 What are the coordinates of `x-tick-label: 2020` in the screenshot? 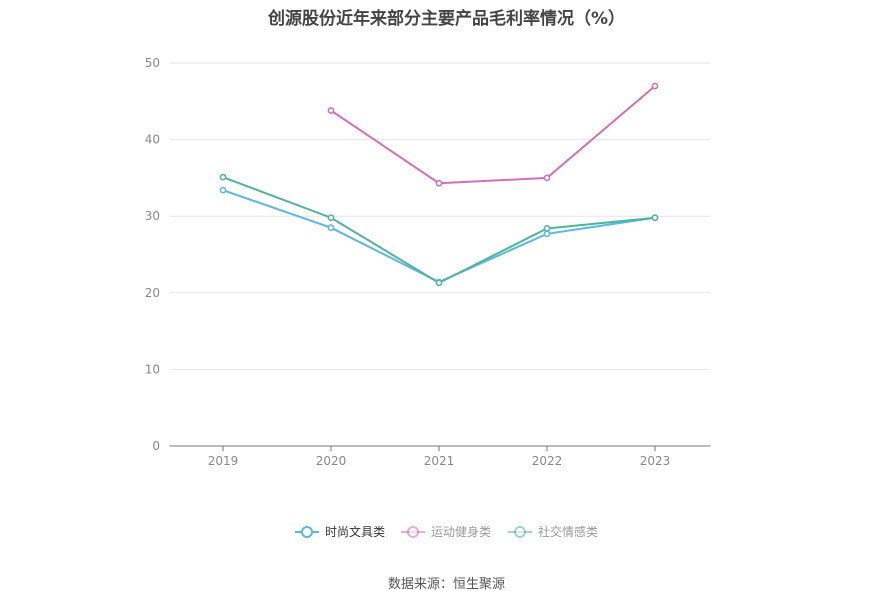 It's located at (331, 461).